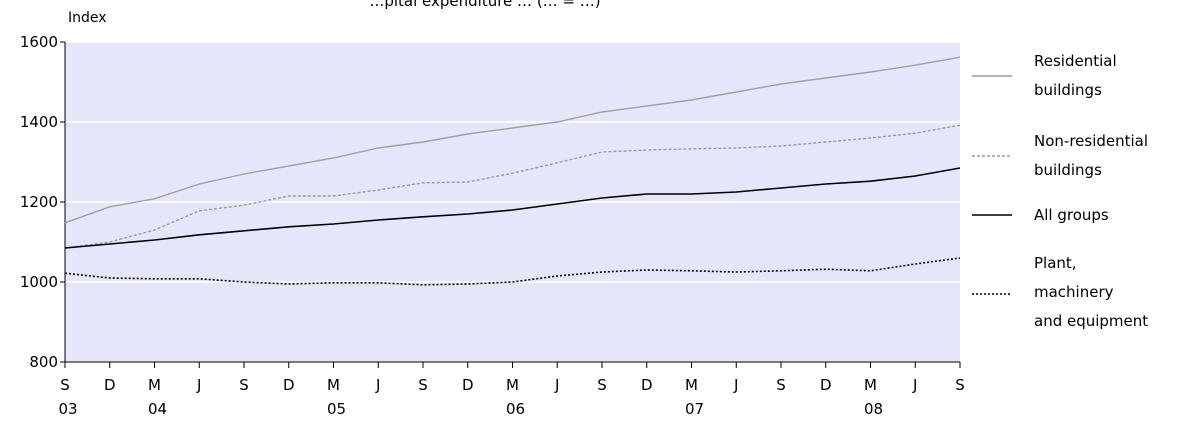  What do you see at coordinates (1055, 263) in the screenshot?
I see `legend-label: Plant,` at bounding box center [1055, 263].